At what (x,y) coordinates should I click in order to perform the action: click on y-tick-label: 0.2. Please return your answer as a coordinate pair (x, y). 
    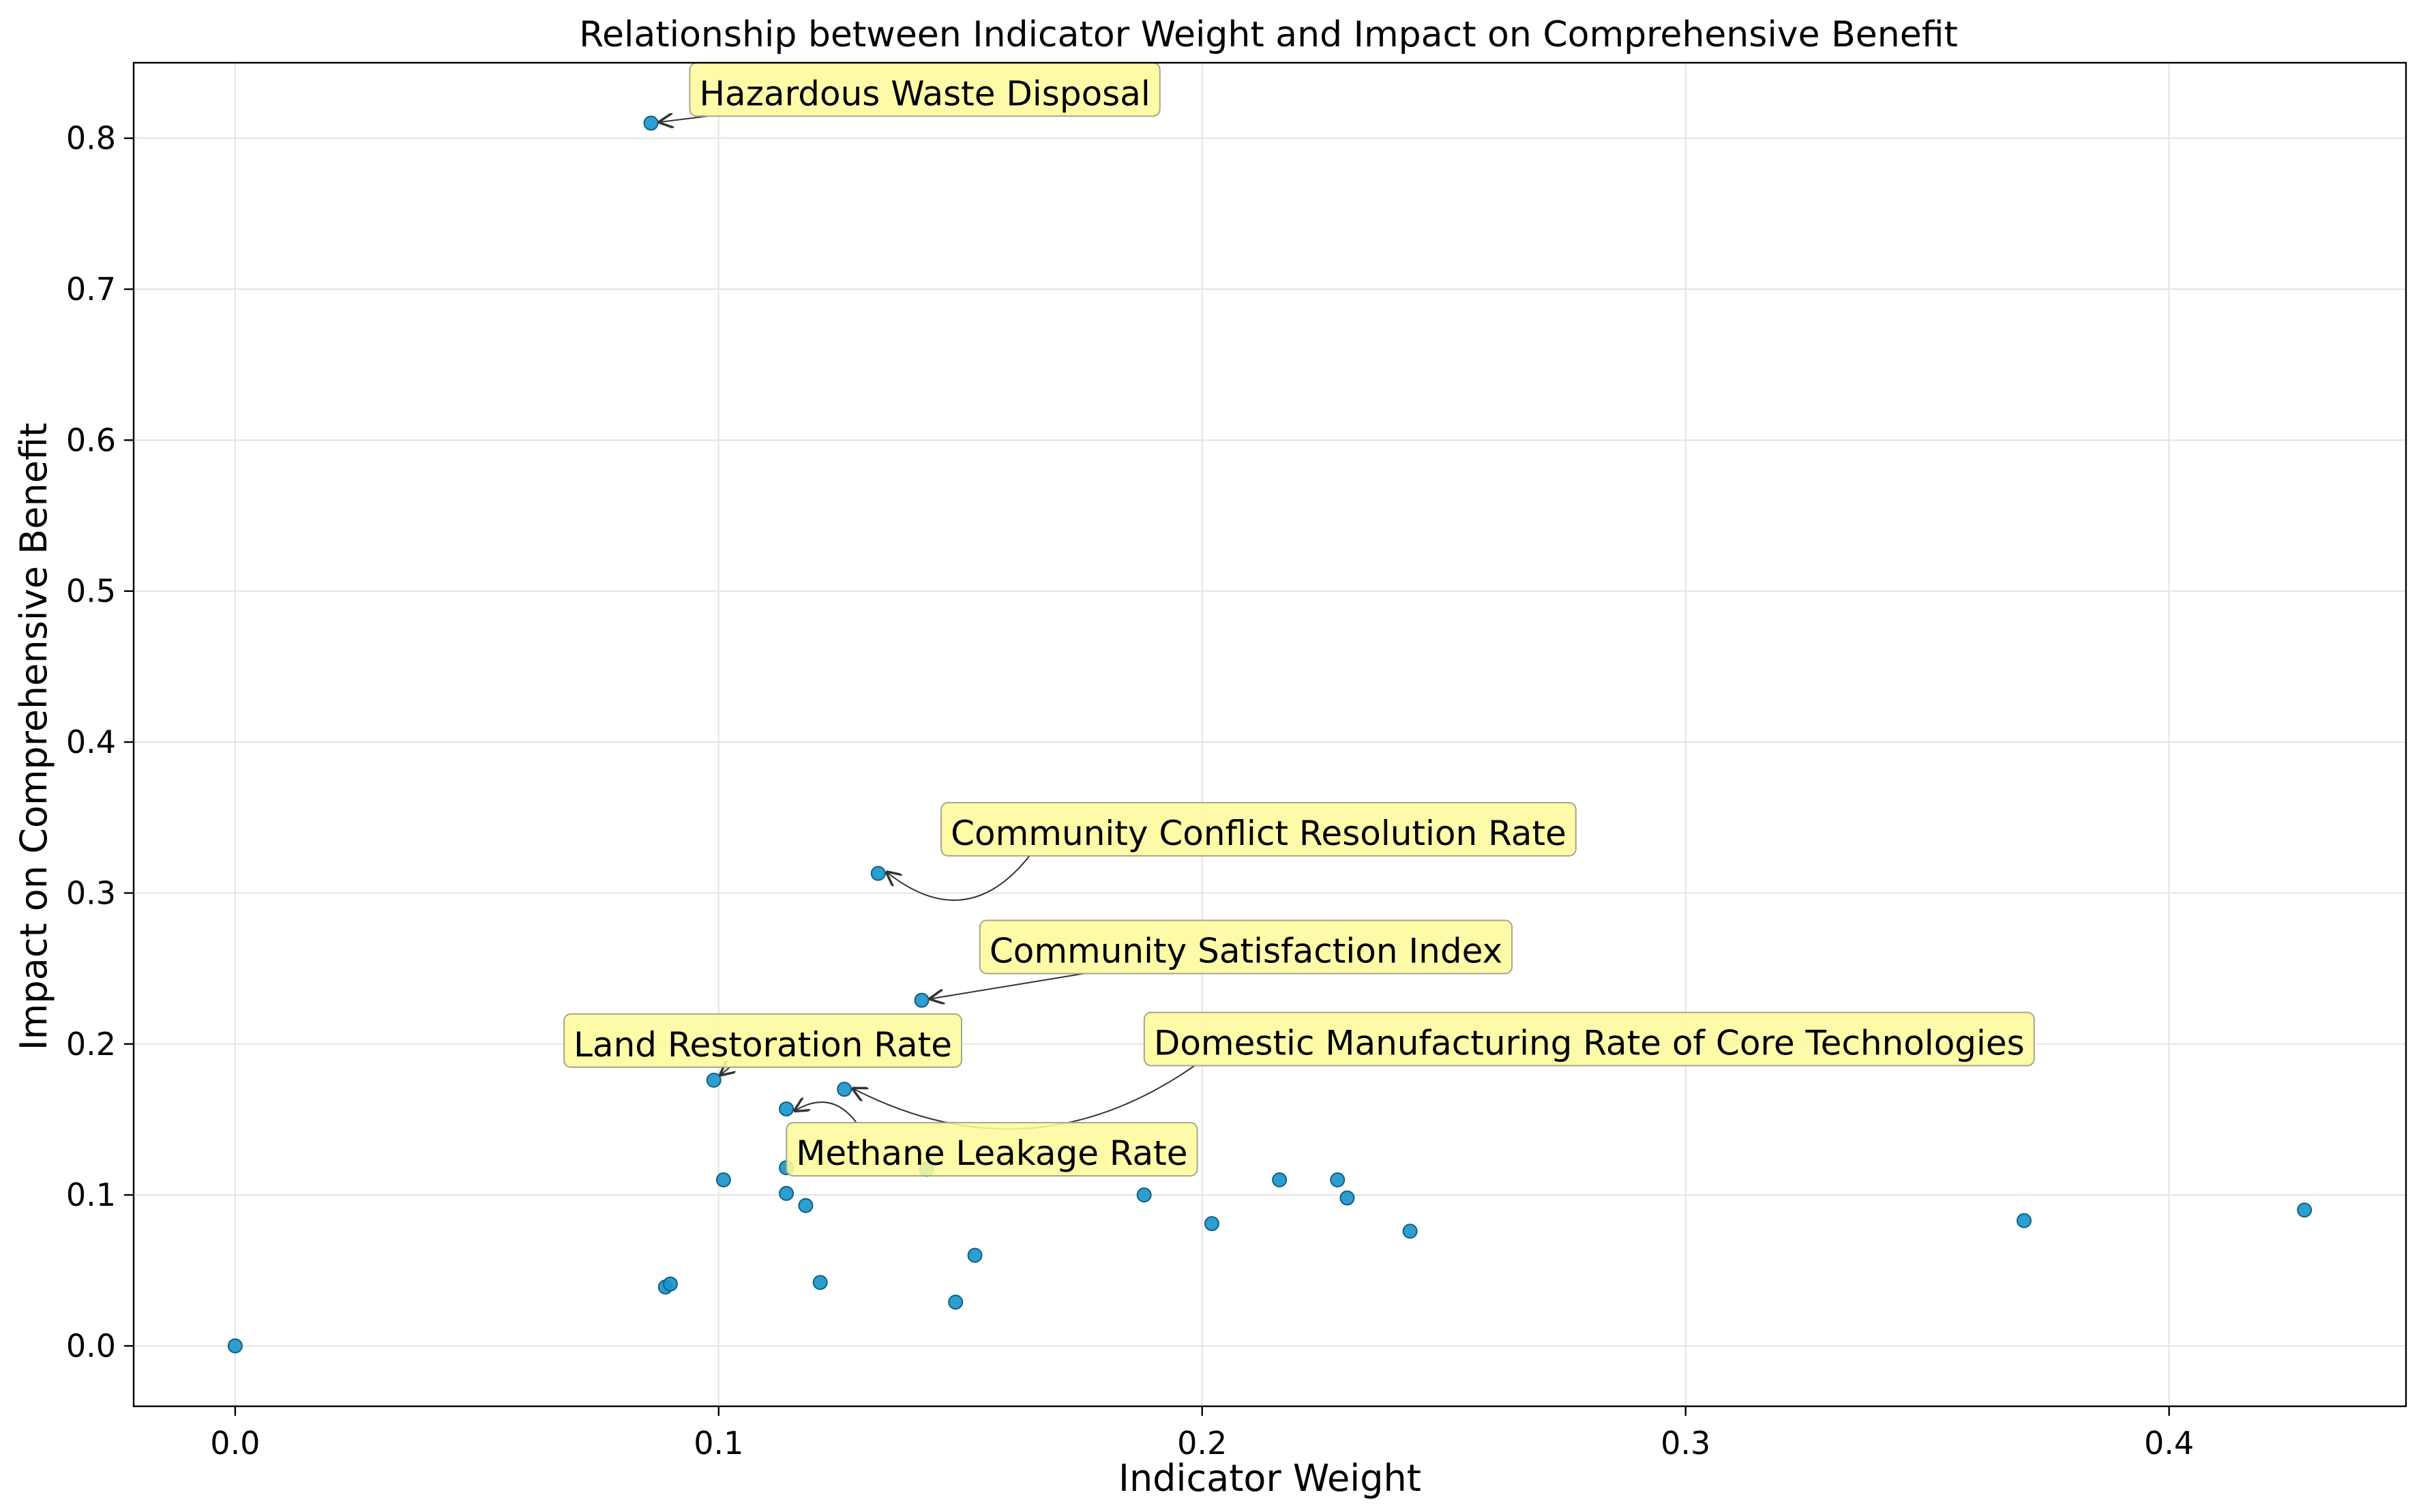
    Looking at the image, I should click on (91, 1044).